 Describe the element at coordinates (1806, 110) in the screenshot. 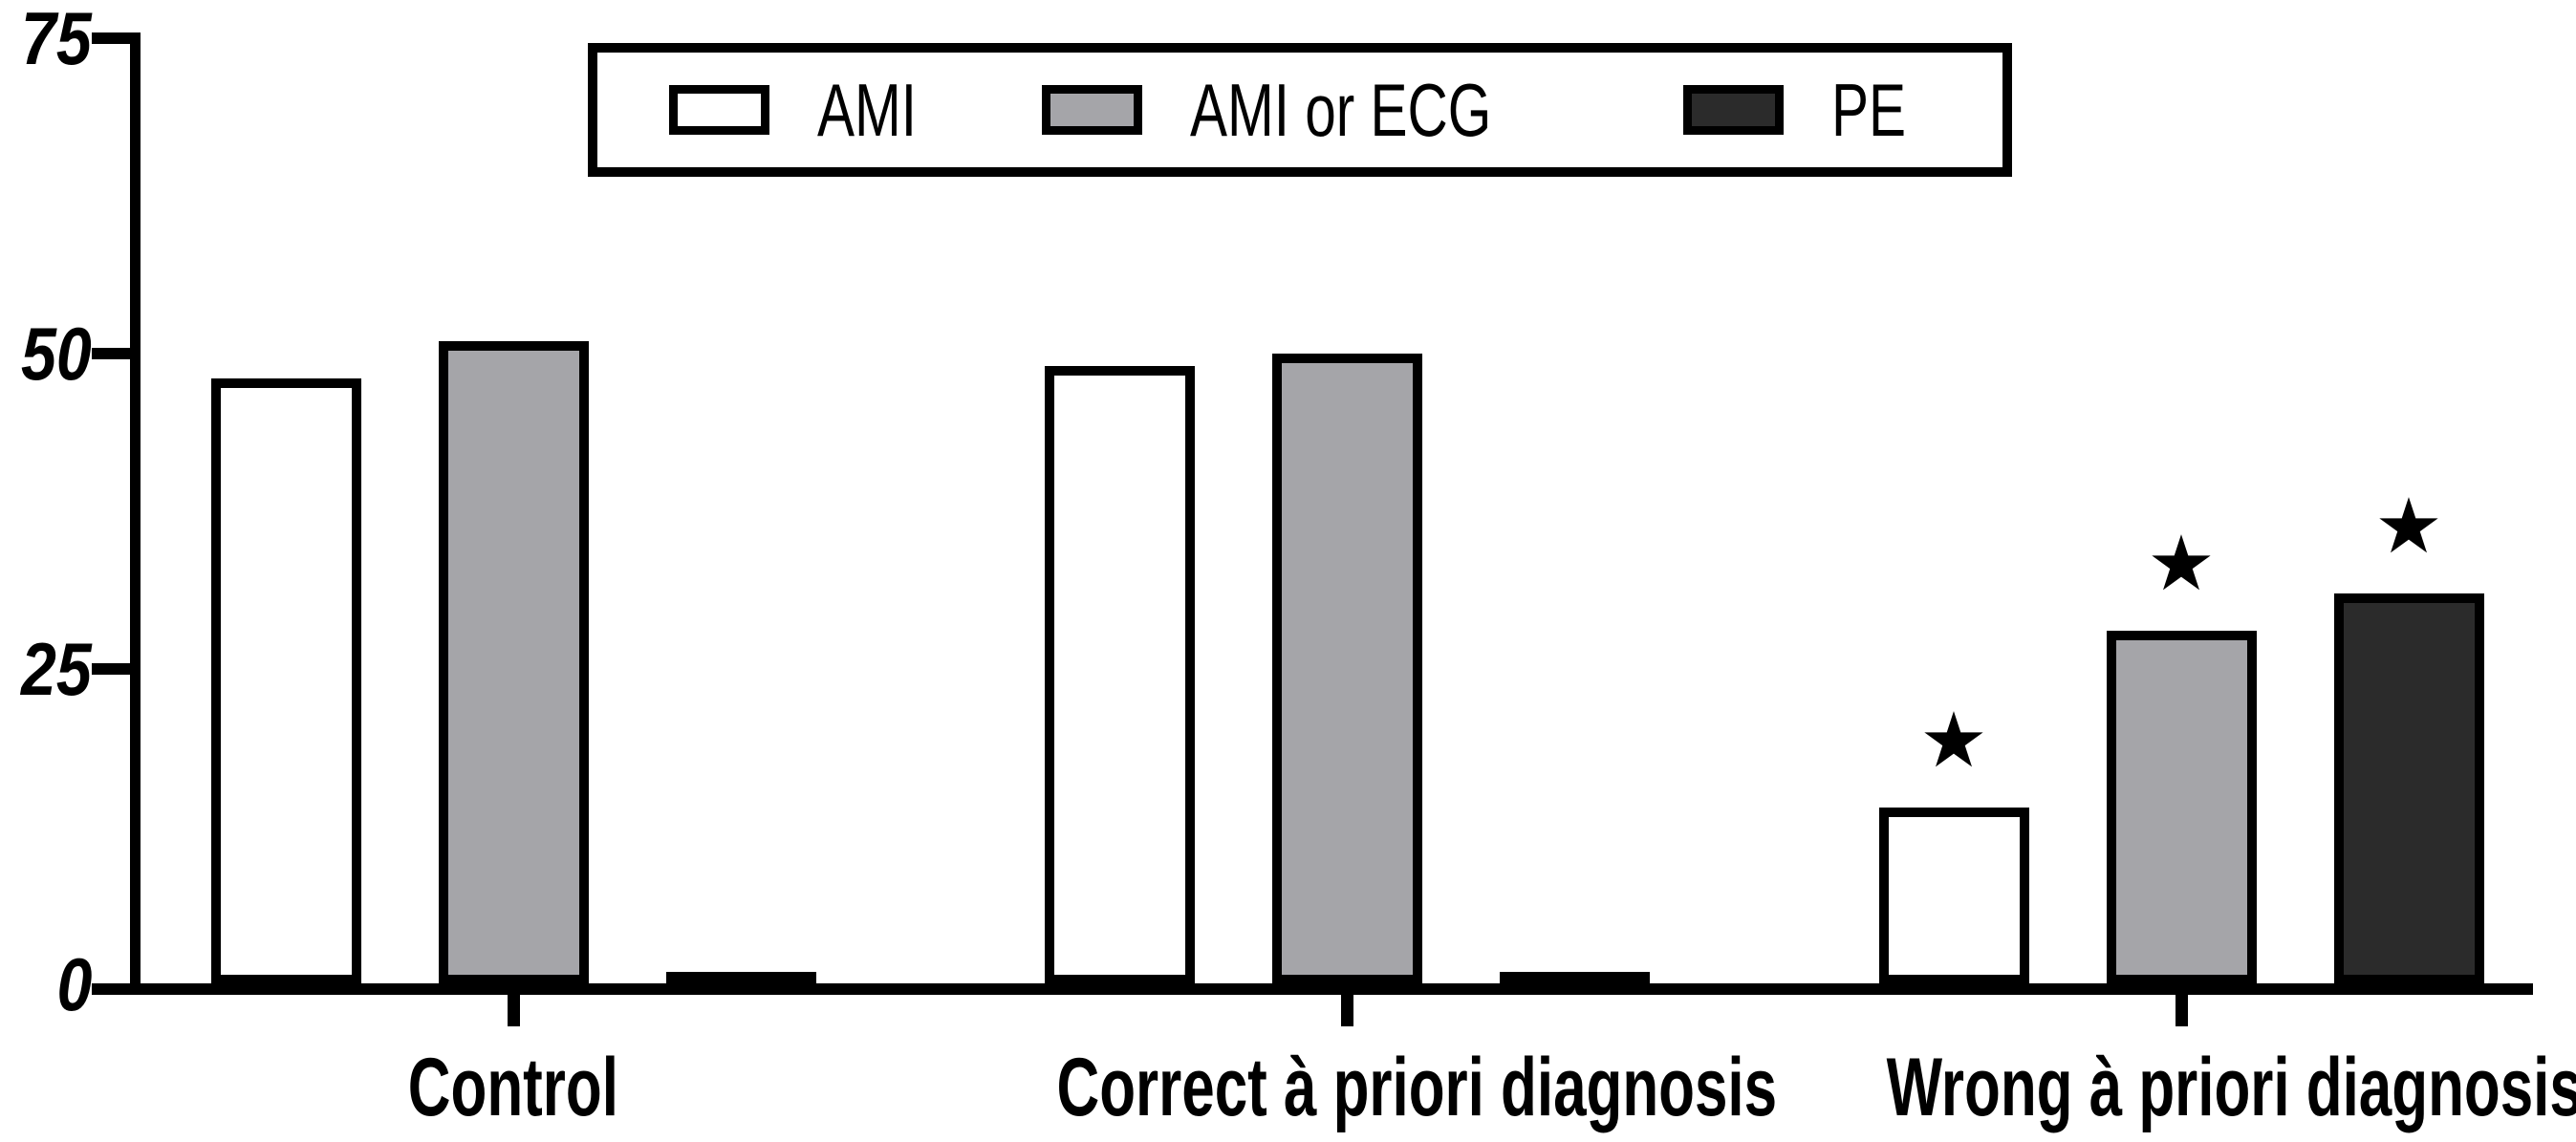

I see `legend-item-pe: PE` at that location.